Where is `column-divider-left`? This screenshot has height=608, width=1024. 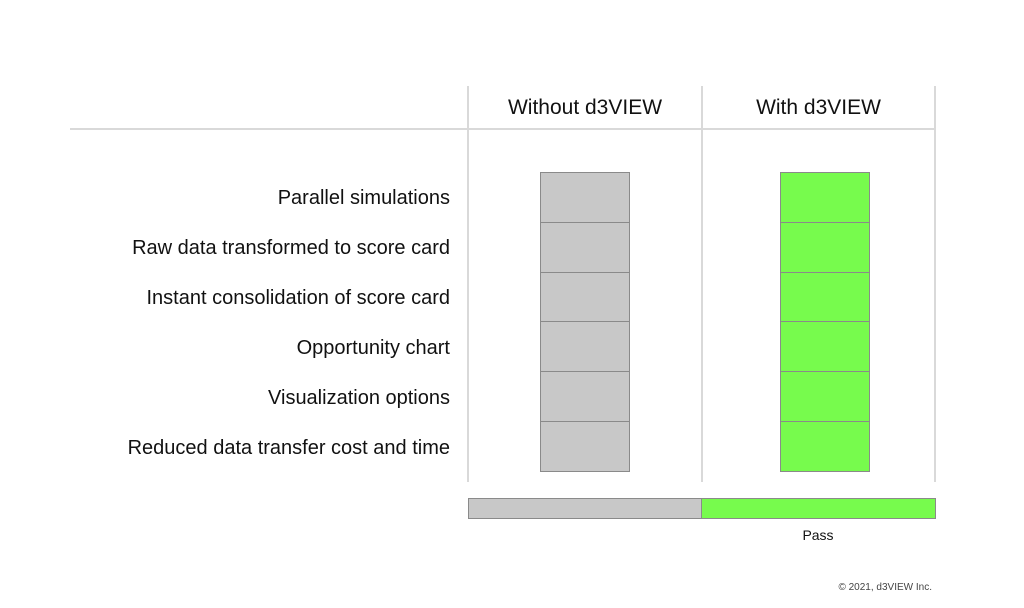 column-divider-left is located at coordinates (468, 284).